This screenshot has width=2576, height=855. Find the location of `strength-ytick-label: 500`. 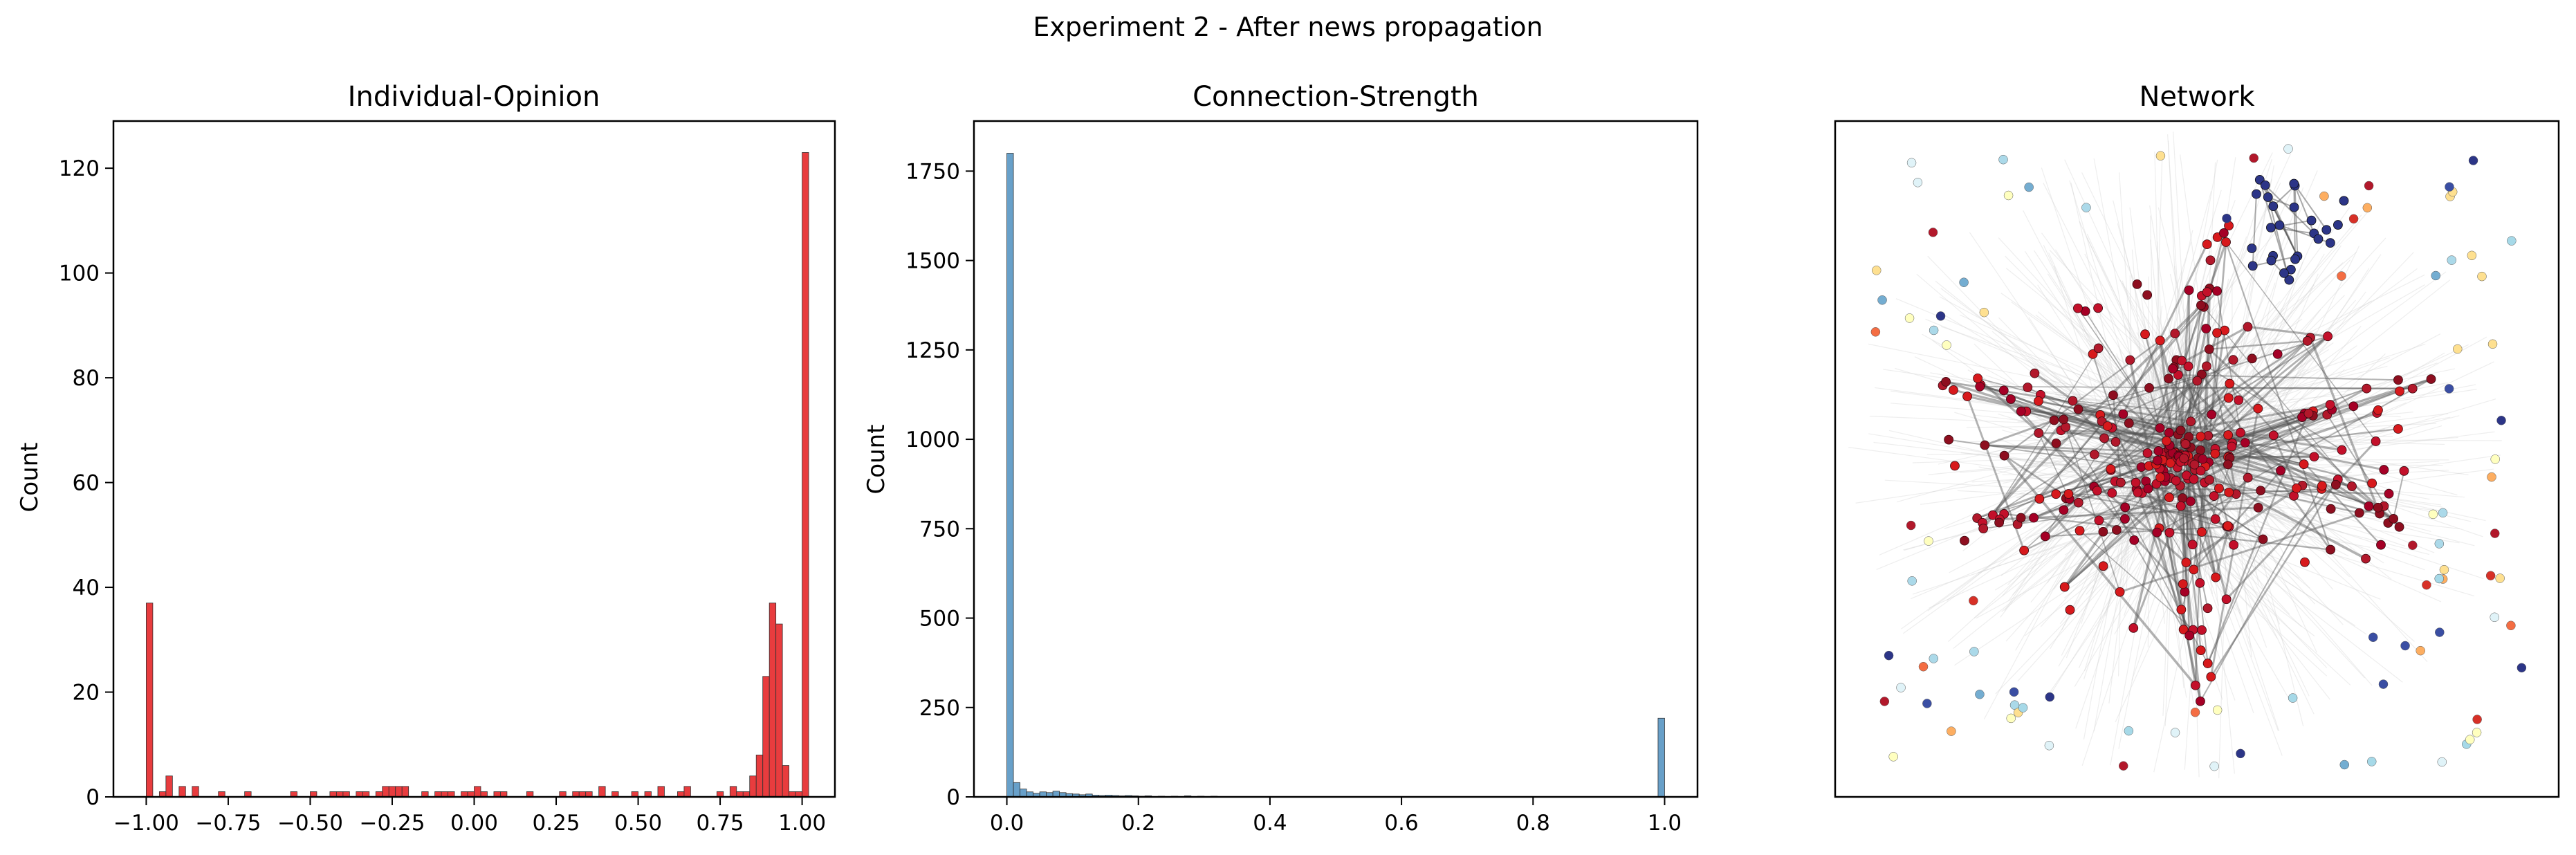

strength-ytick-label: 500 is located at coordinates (939, 620).